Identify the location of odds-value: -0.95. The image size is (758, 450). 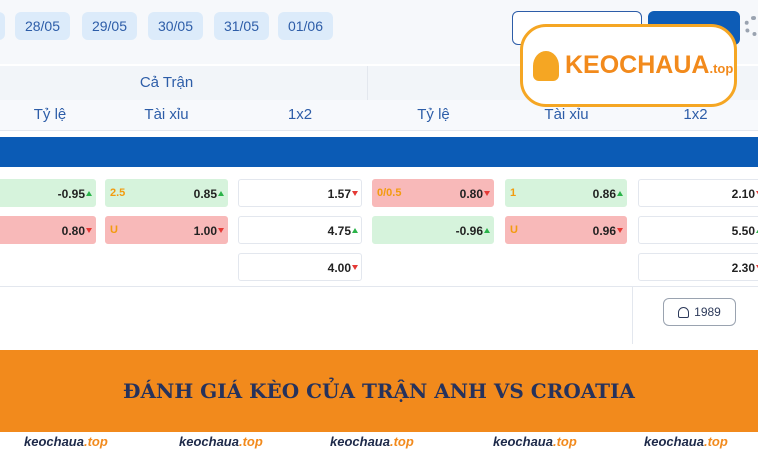
(71, 194).